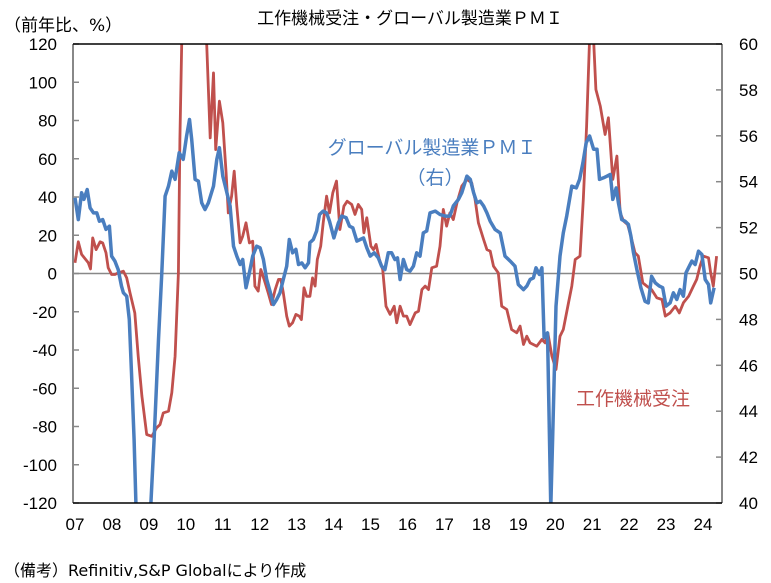  Describe the element at coordinates (259, 524) in the screenshot. I see `x-tick-label: 12` at that location.